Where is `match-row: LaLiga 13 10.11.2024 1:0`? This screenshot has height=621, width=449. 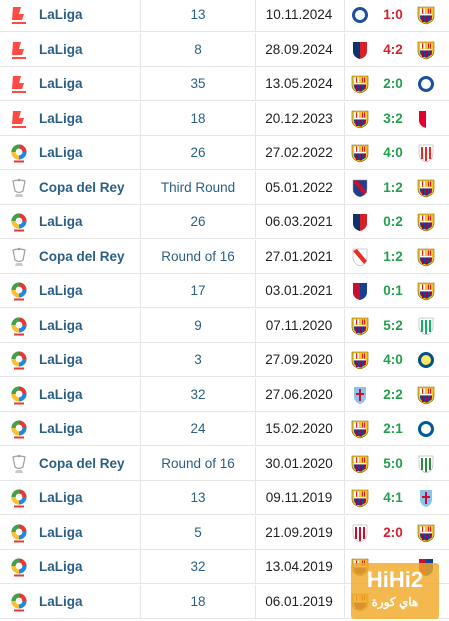 match-row: LaLiga 13 10.11.2024 1:0 is located at coordinates (224, 16).